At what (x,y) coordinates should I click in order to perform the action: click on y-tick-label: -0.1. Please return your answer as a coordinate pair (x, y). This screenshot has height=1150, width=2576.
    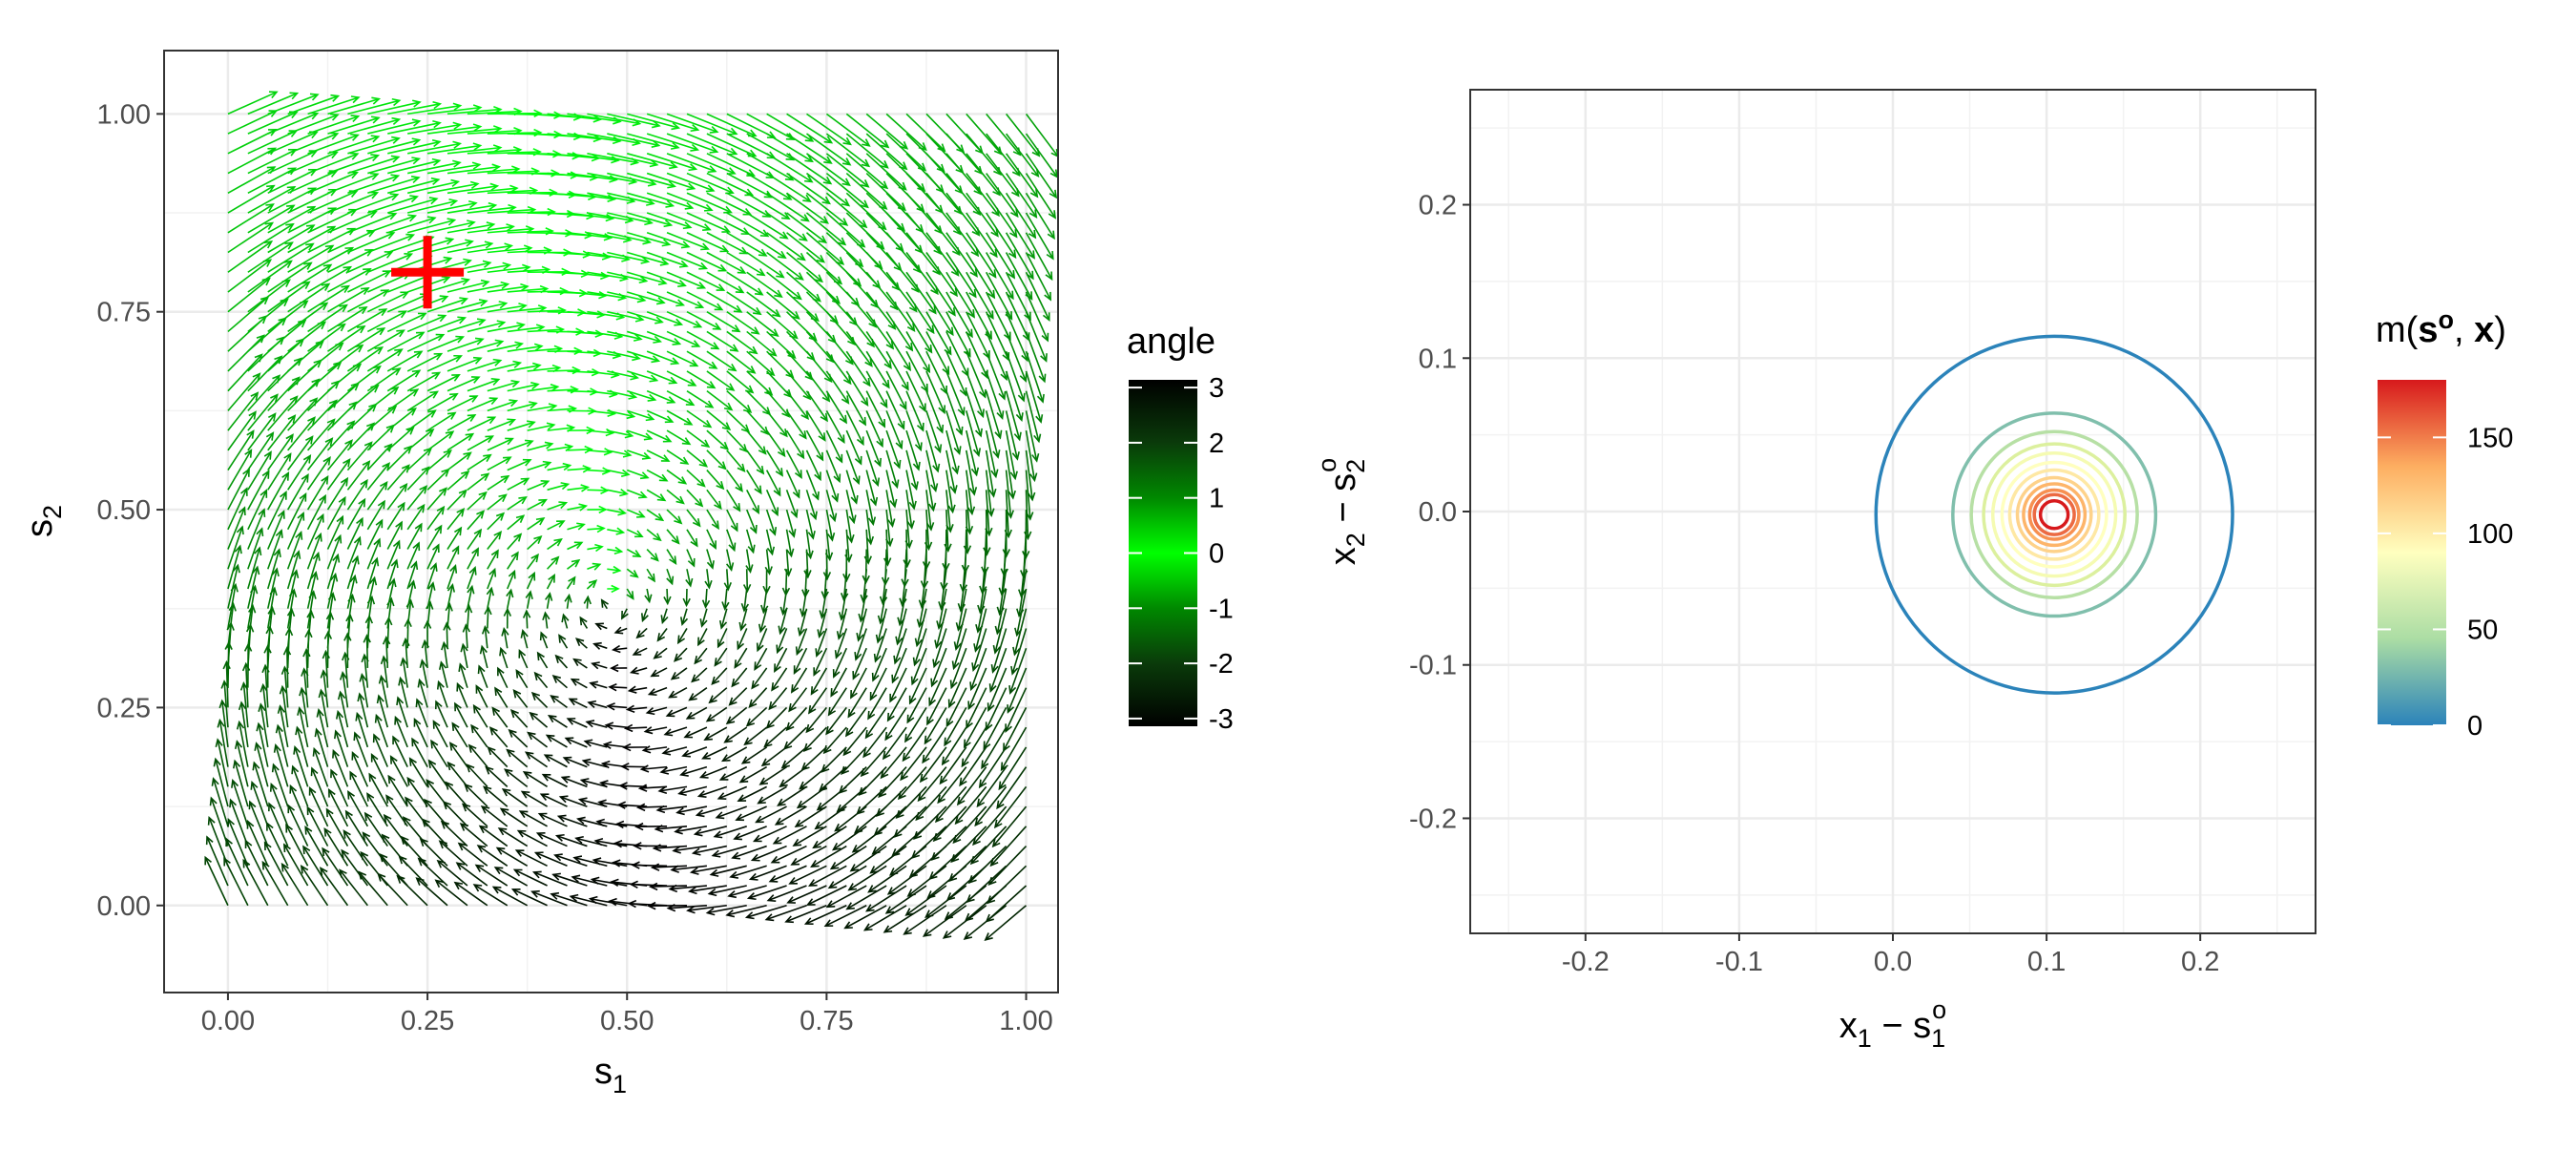
    Looking at the image, I should click on (1433, 666).